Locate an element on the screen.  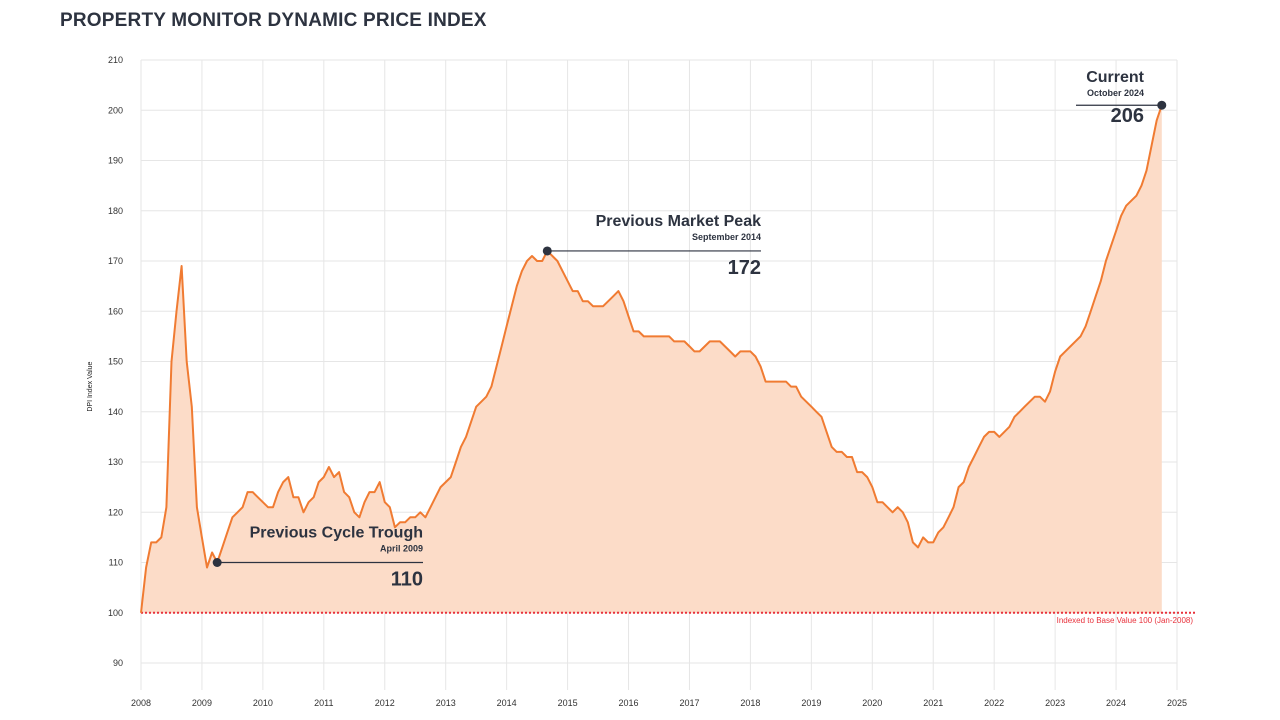
current-date: October 2024 is located at coordinates (1115, 93).